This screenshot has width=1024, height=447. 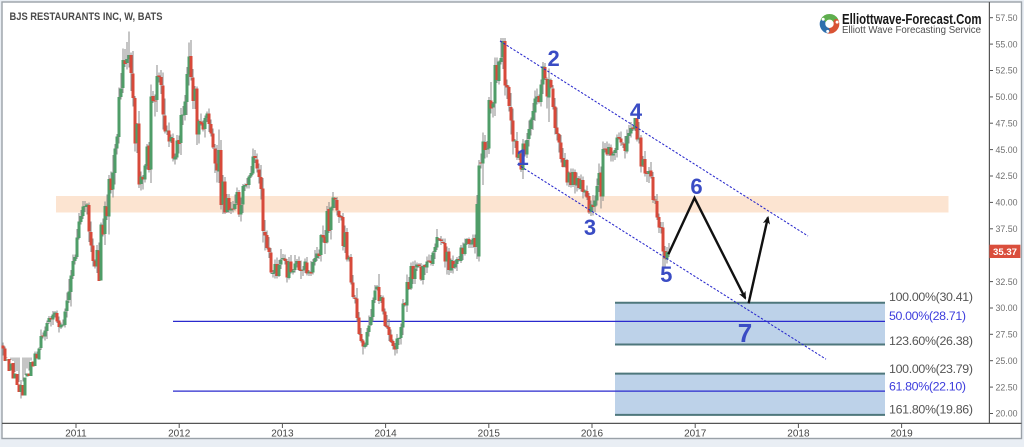 What do you see at coordinates (1007, 176) in the screenshot?
I see `svg-text: 42.50` at bounding box center [1007, 176].